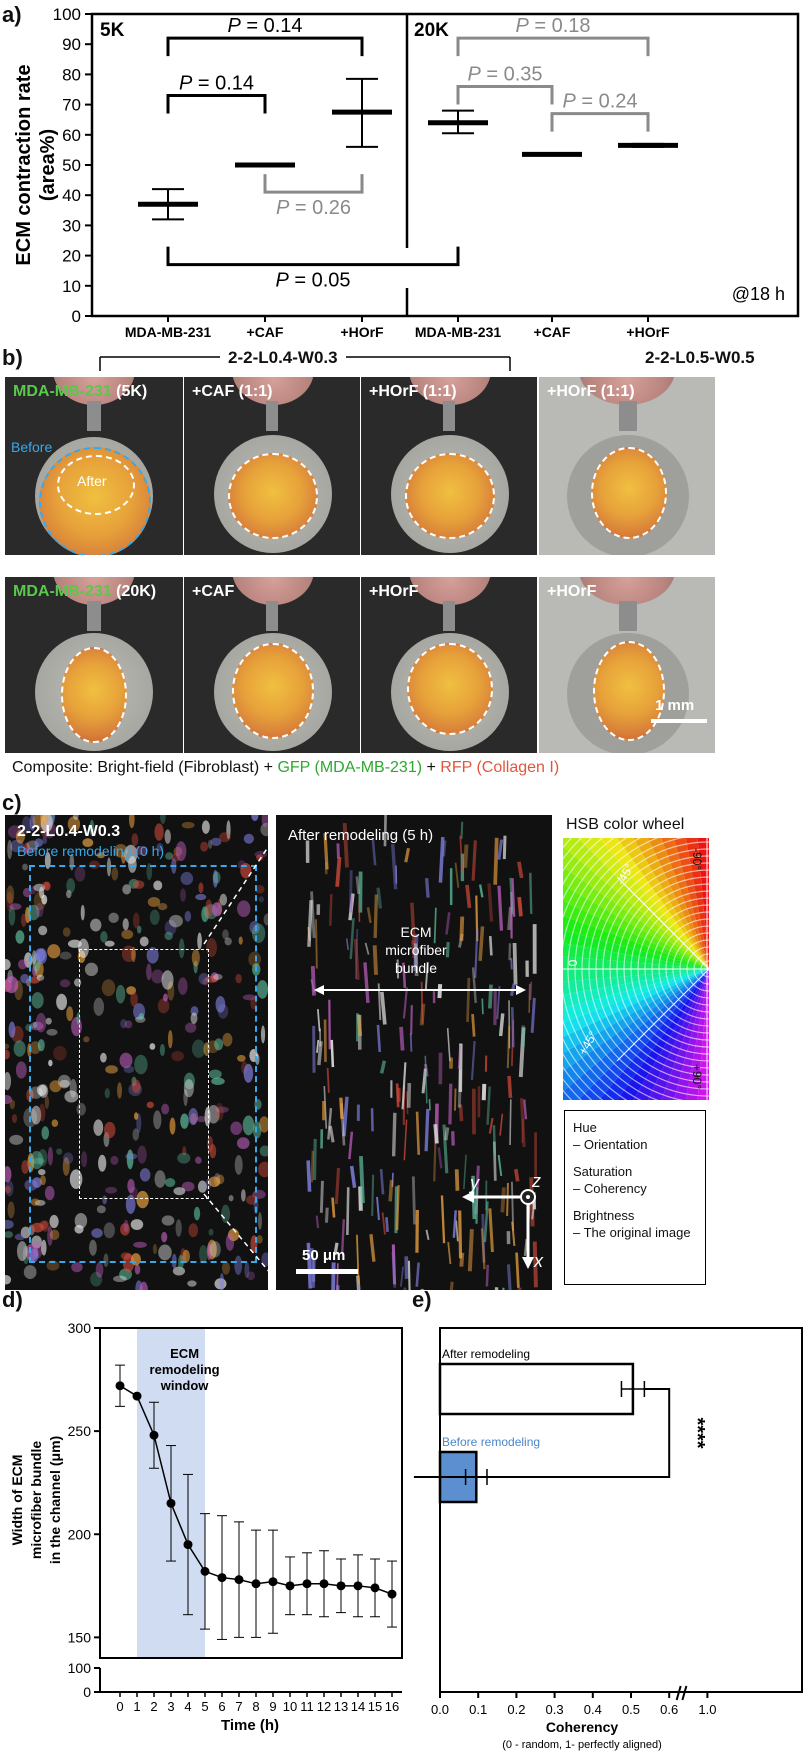 Image resolution: width=808 pixels, height=1764 pixels. I want to click on x-tick-label: 0.2, so click(516, 1709).